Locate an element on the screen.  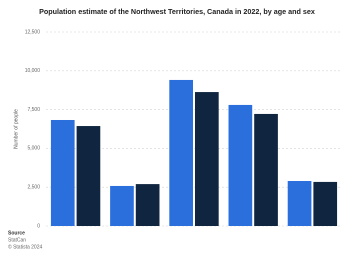
y-tick-label: 7,500 is located at coordinates (33, 110).